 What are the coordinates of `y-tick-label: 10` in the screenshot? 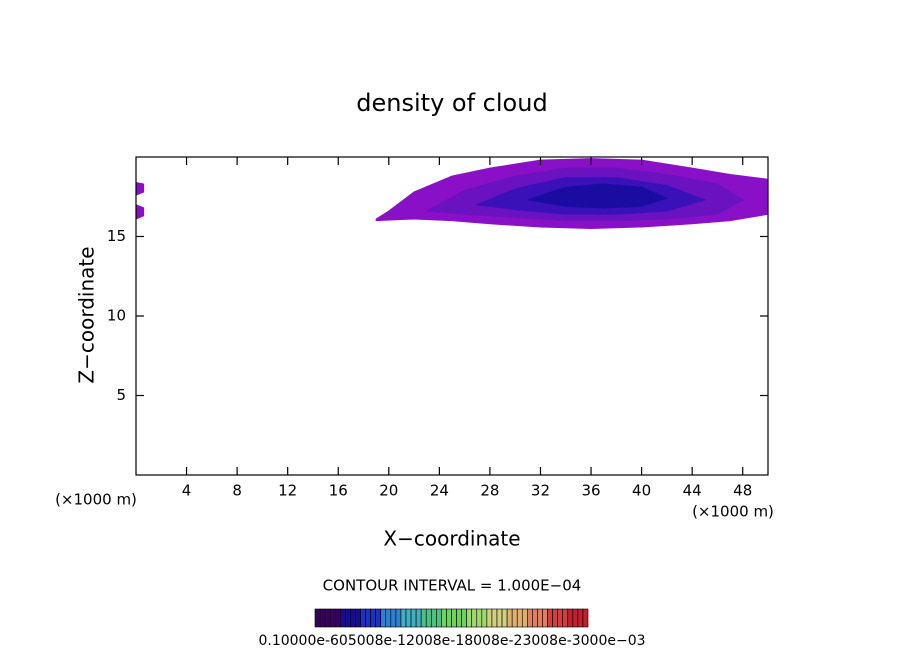 It's located at (116, 316).